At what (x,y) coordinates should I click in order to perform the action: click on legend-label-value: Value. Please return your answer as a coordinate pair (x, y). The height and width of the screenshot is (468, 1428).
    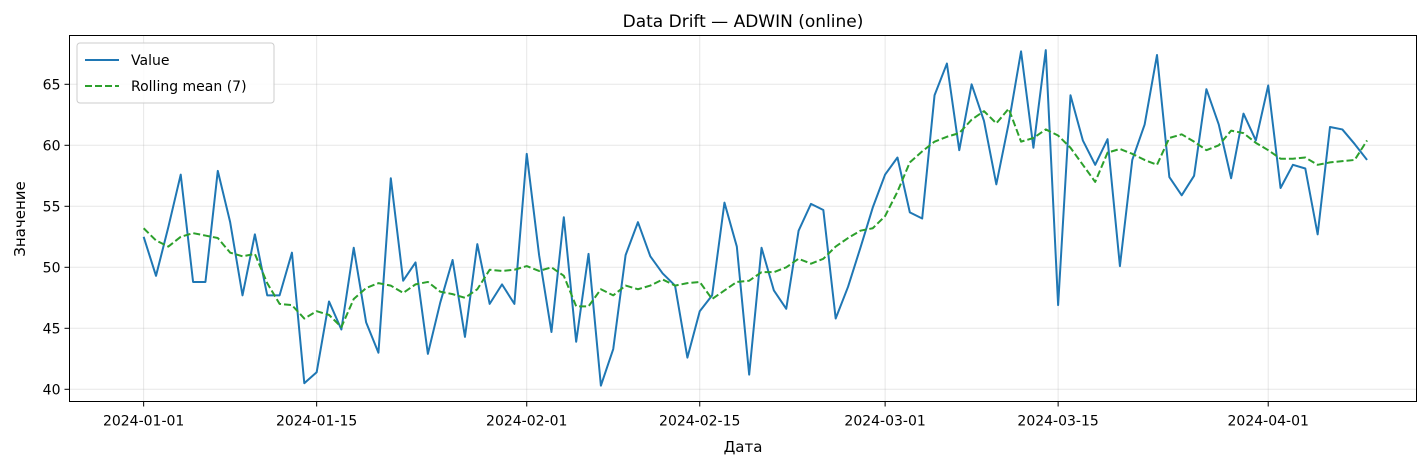
    Looking at the image, I should click on (150, 61).